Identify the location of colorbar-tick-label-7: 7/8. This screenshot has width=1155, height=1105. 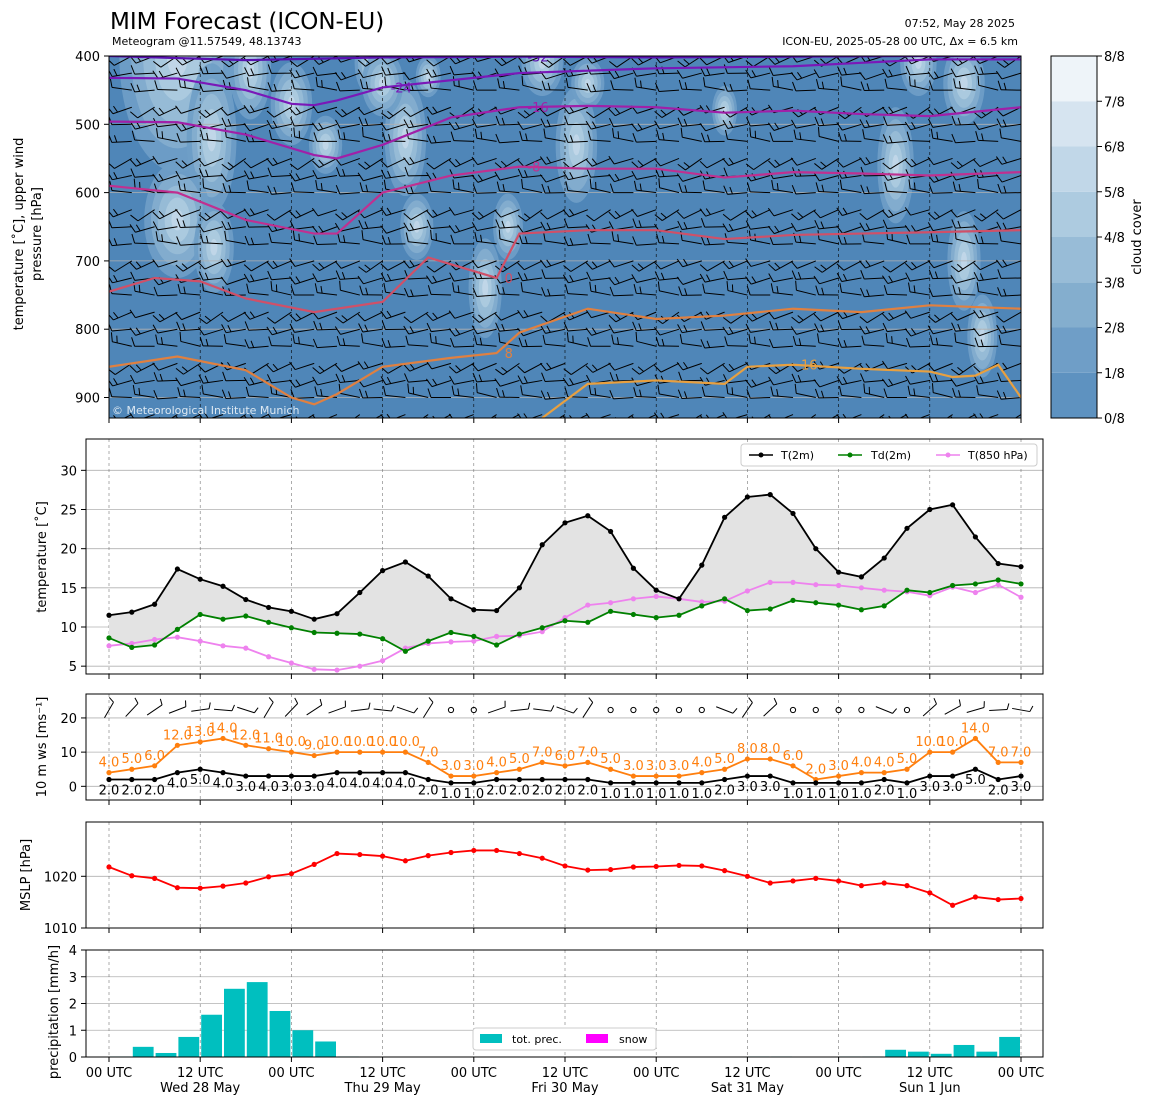
(1114, 102).